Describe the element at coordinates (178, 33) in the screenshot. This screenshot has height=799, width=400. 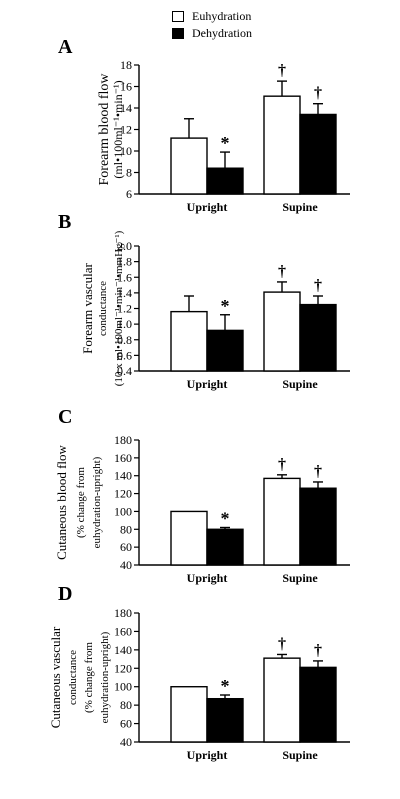
I see `legend-swatch-dehydration` at that location.